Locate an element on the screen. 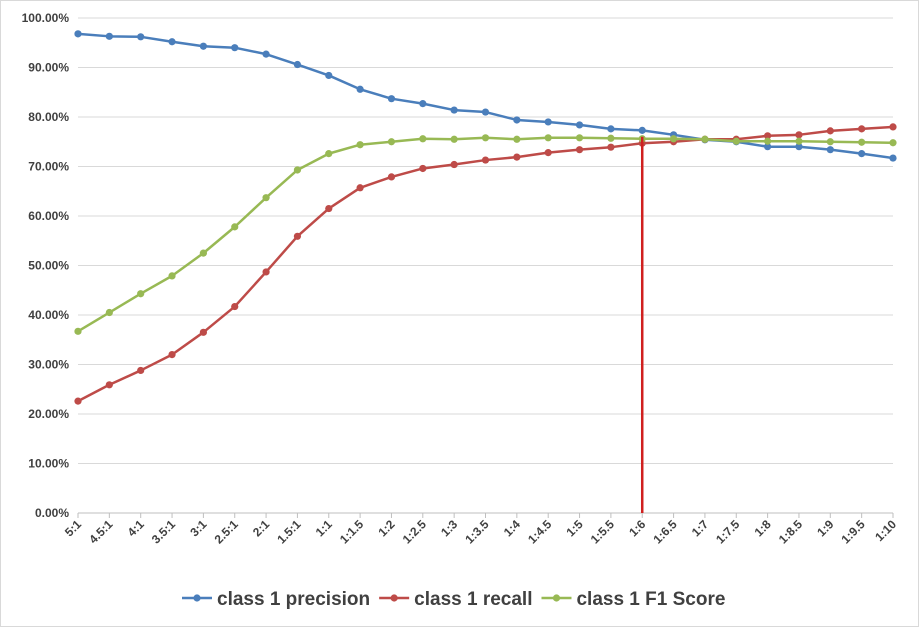  legend-label: class 1 recall is located at coordinates (473, 599).